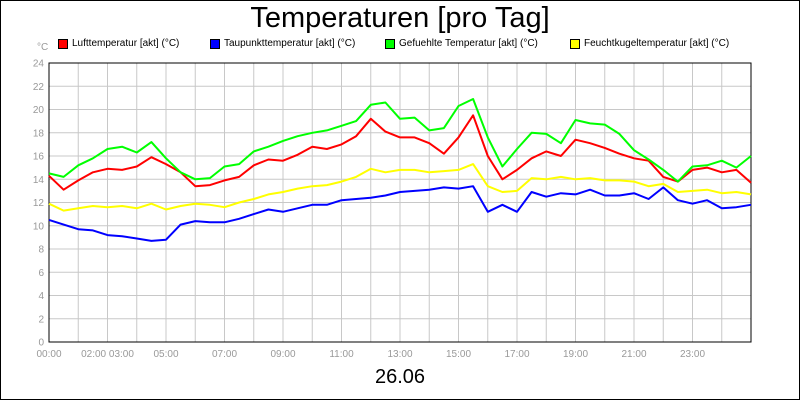 This screenshot has width=800, height=400. Describe the element at coordinates (516, 354) in the screenshot. I see `x-tick-label: 17:00` at that location.